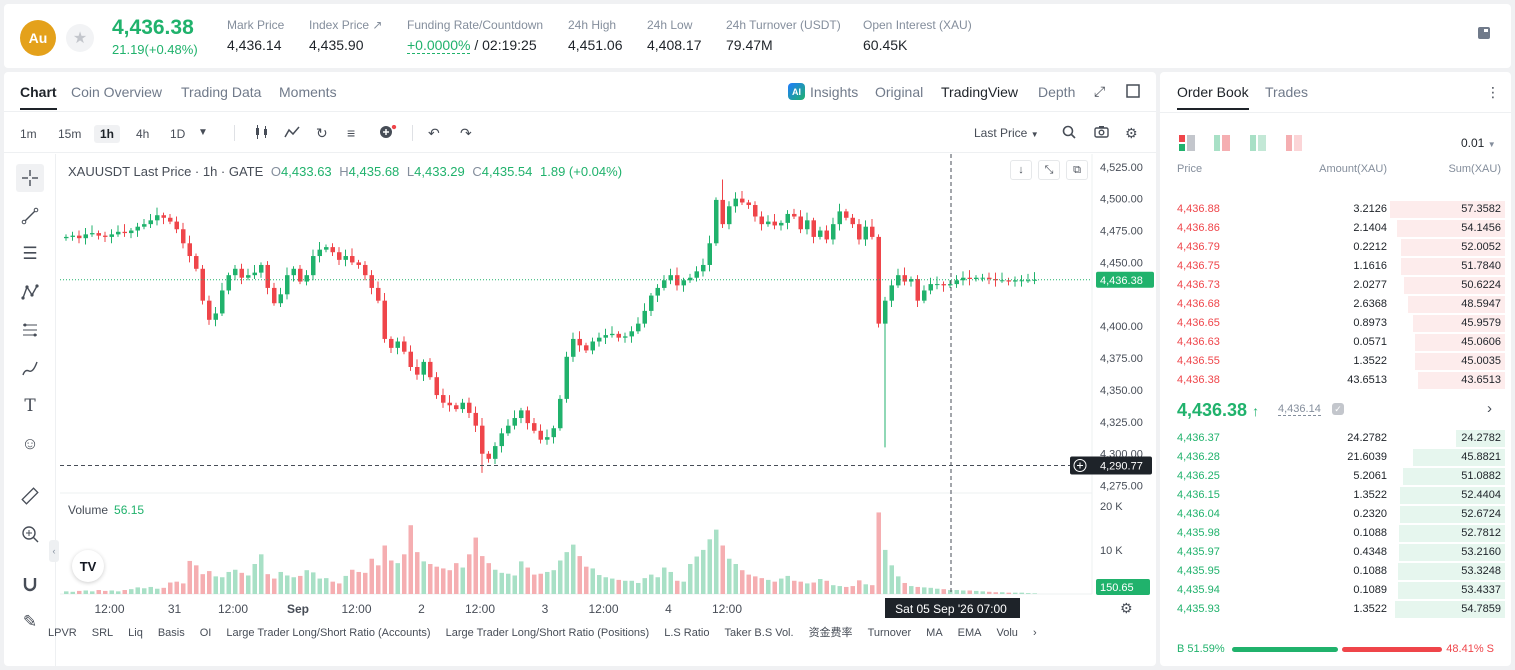 The width and height of the screenshot is (1515, 670). Describe the element at coordinates (38, 97) in the screenshot. I see `tab-chart: Chart` at that location.